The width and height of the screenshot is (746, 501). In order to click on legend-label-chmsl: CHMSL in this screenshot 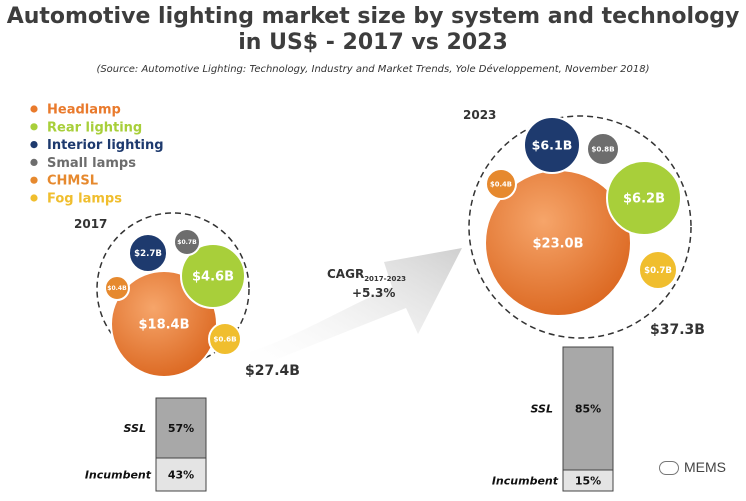, I will do `click(72, 181)`.